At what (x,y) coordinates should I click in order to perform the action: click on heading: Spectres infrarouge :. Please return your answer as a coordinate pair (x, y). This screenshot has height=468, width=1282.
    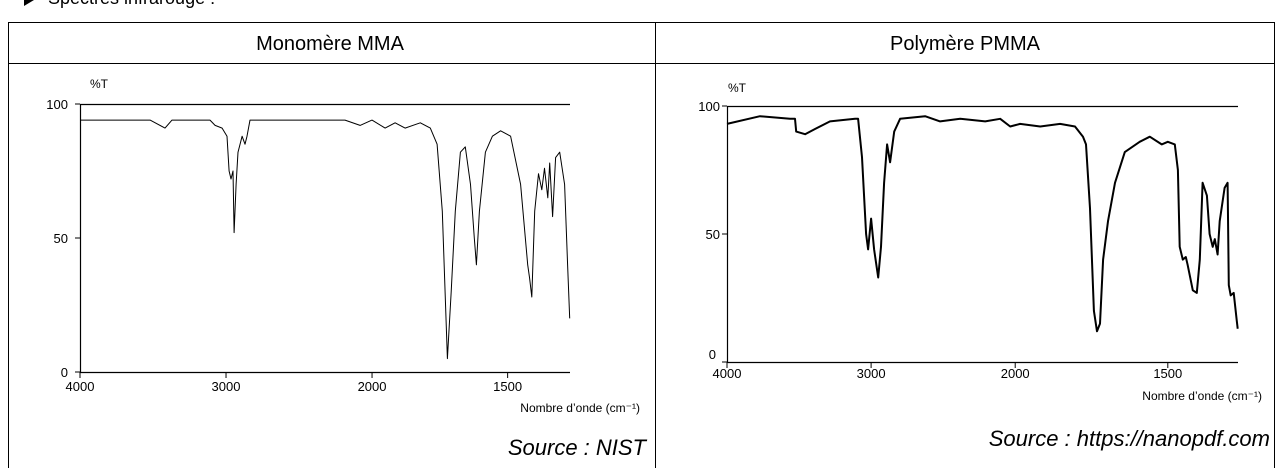
    Looking at the image, I should click on (131, 4).